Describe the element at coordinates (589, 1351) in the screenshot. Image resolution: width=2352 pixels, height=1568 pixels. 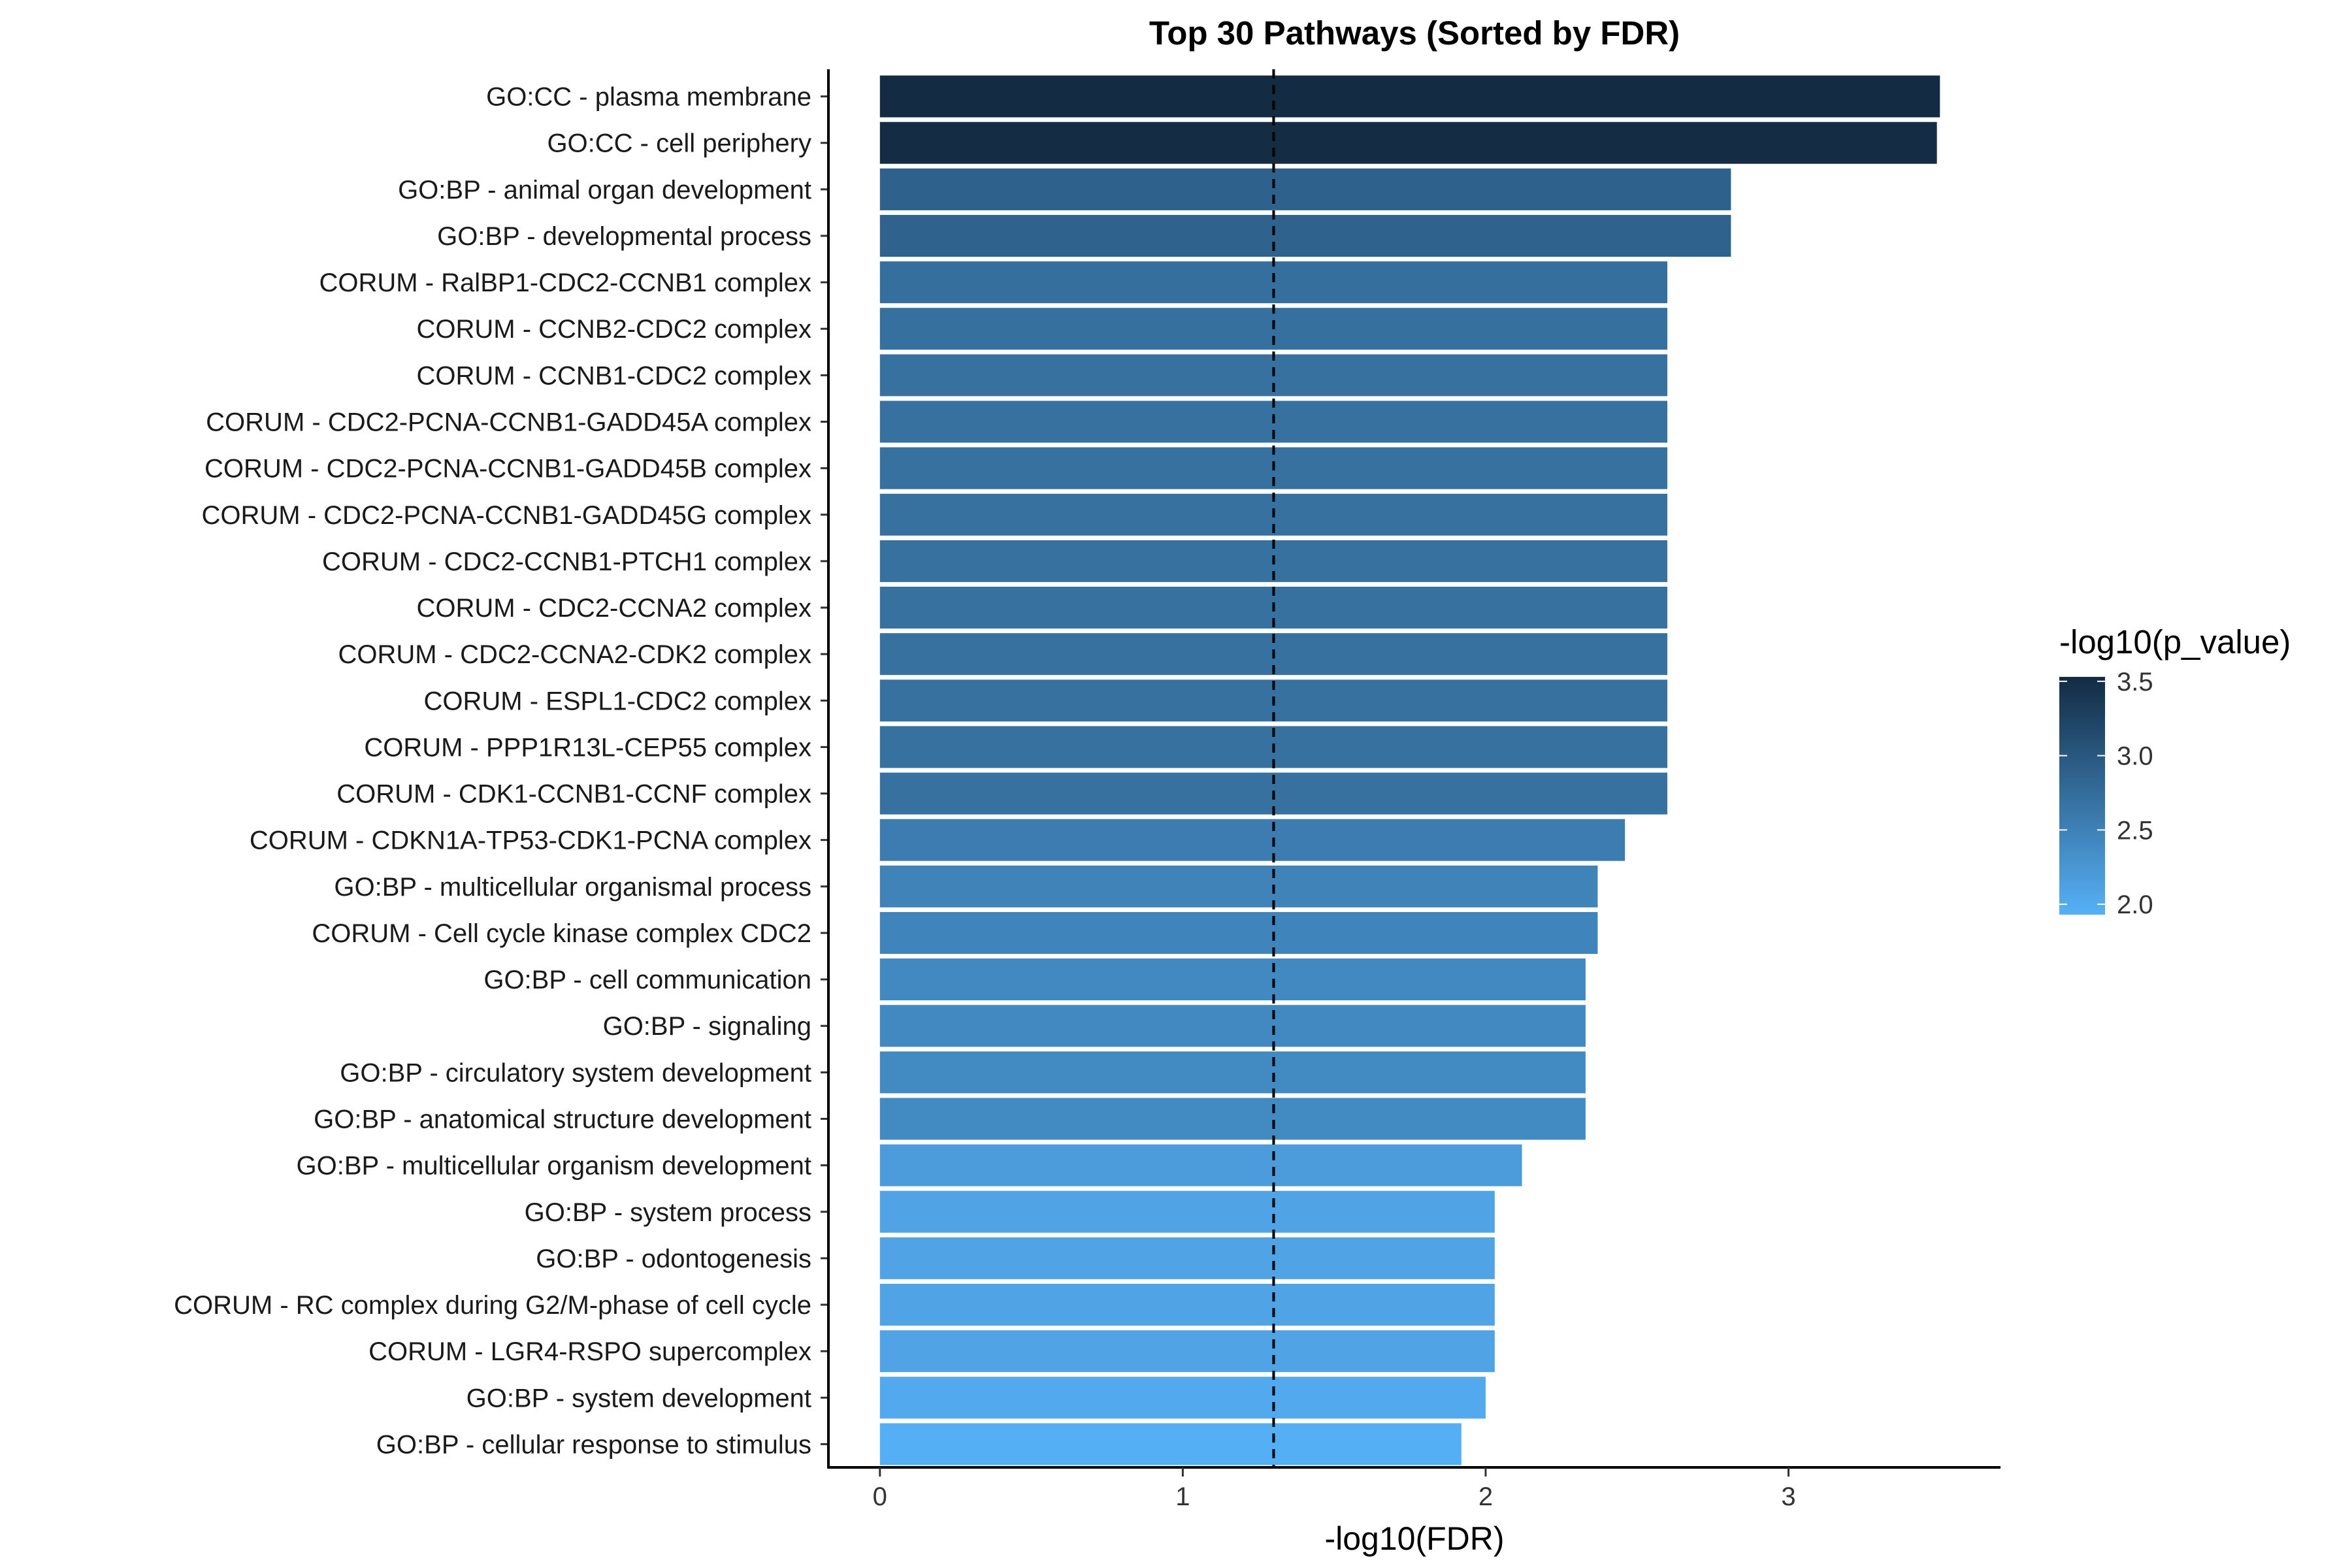
I see `y-tick-label: CORUM - LGR4-RSPO supercomplex` at that location.